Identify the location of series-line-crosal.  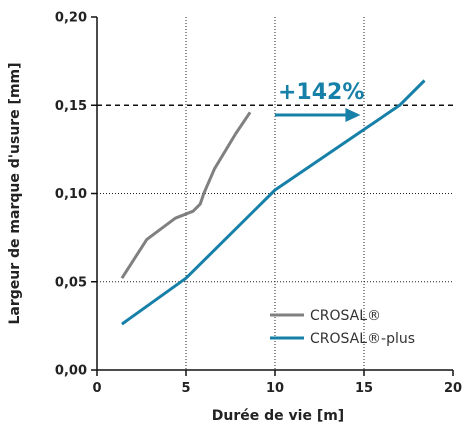
(186, 195).